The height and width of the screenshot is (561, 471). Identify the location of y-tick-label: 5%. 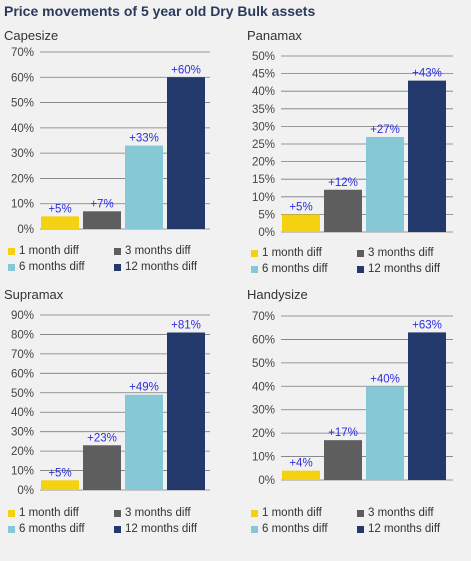
(266, 215).